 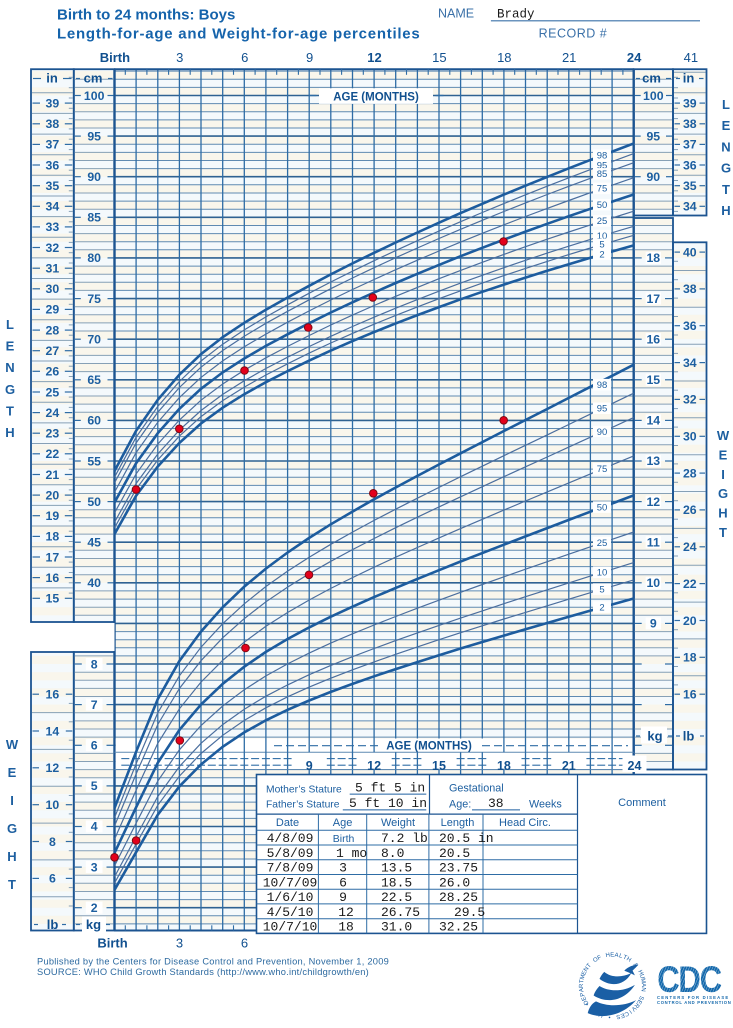 I want to click on svg-text: cm, so click(x=93, y=78).